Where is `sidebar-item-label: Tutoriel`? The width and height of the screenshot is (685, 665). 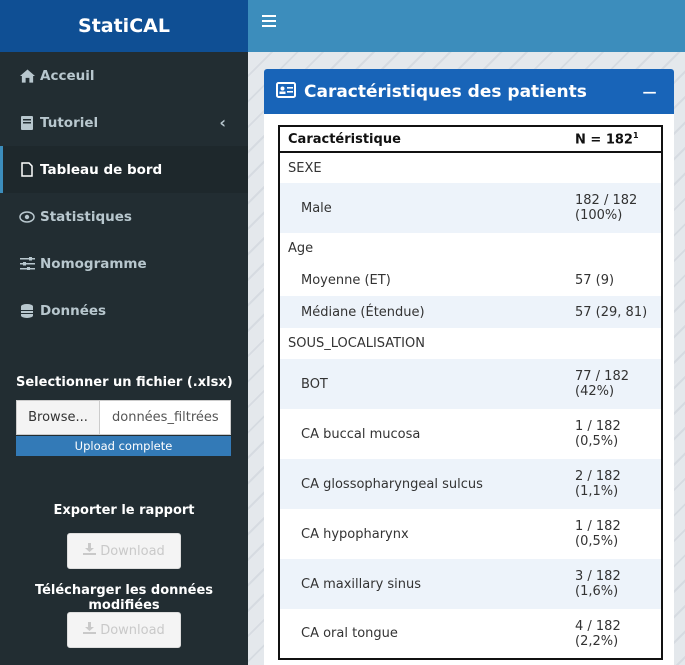 sidebar-item-label: Tutoriel is located at coordinates (69, 122).